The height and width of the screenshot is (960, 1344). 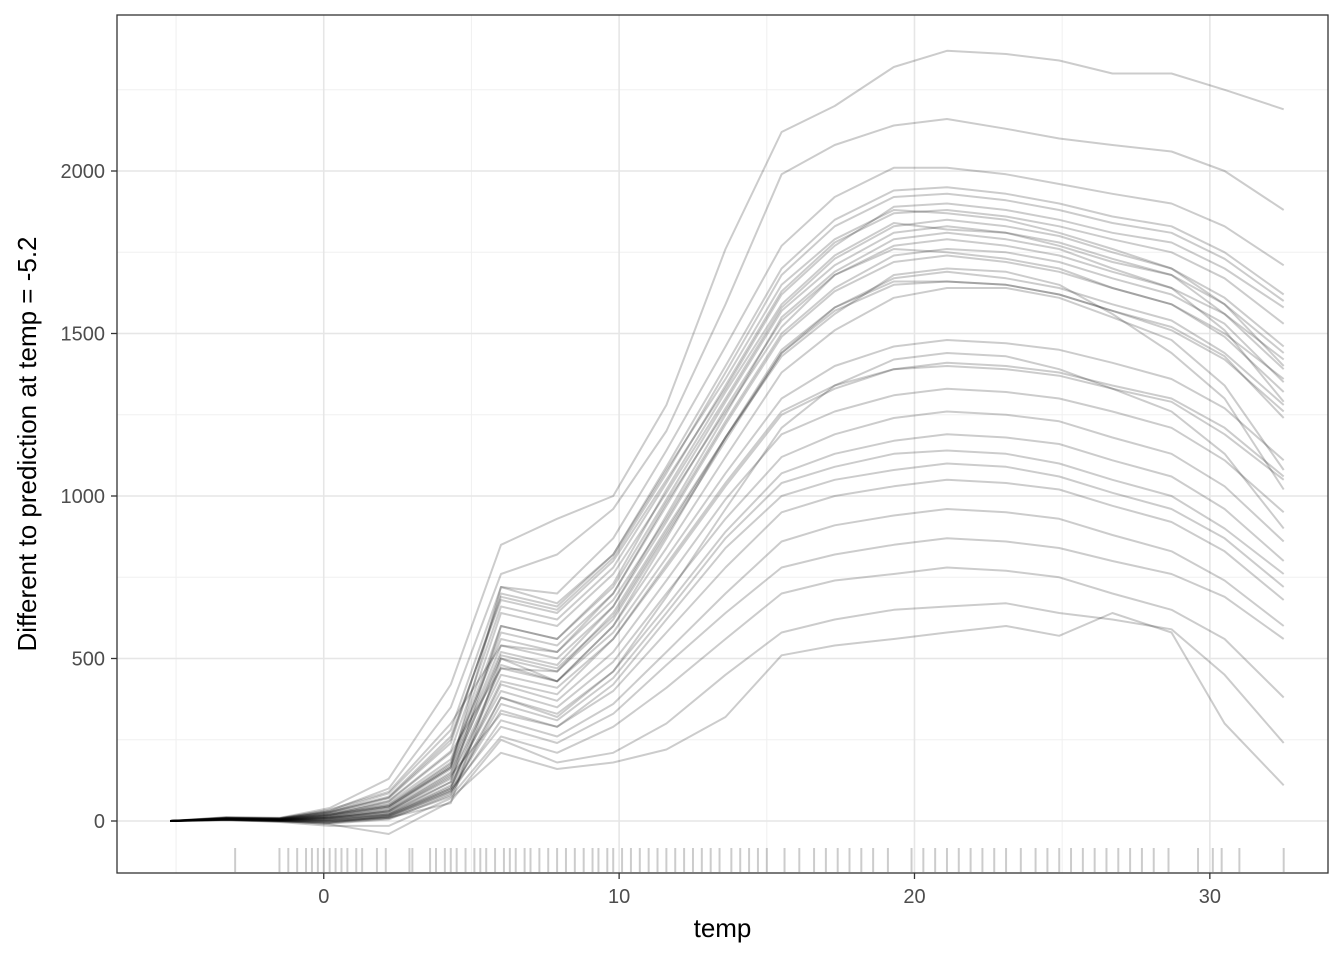 I want to click on y-tick-label: 1500, so click(x=83, y=335).